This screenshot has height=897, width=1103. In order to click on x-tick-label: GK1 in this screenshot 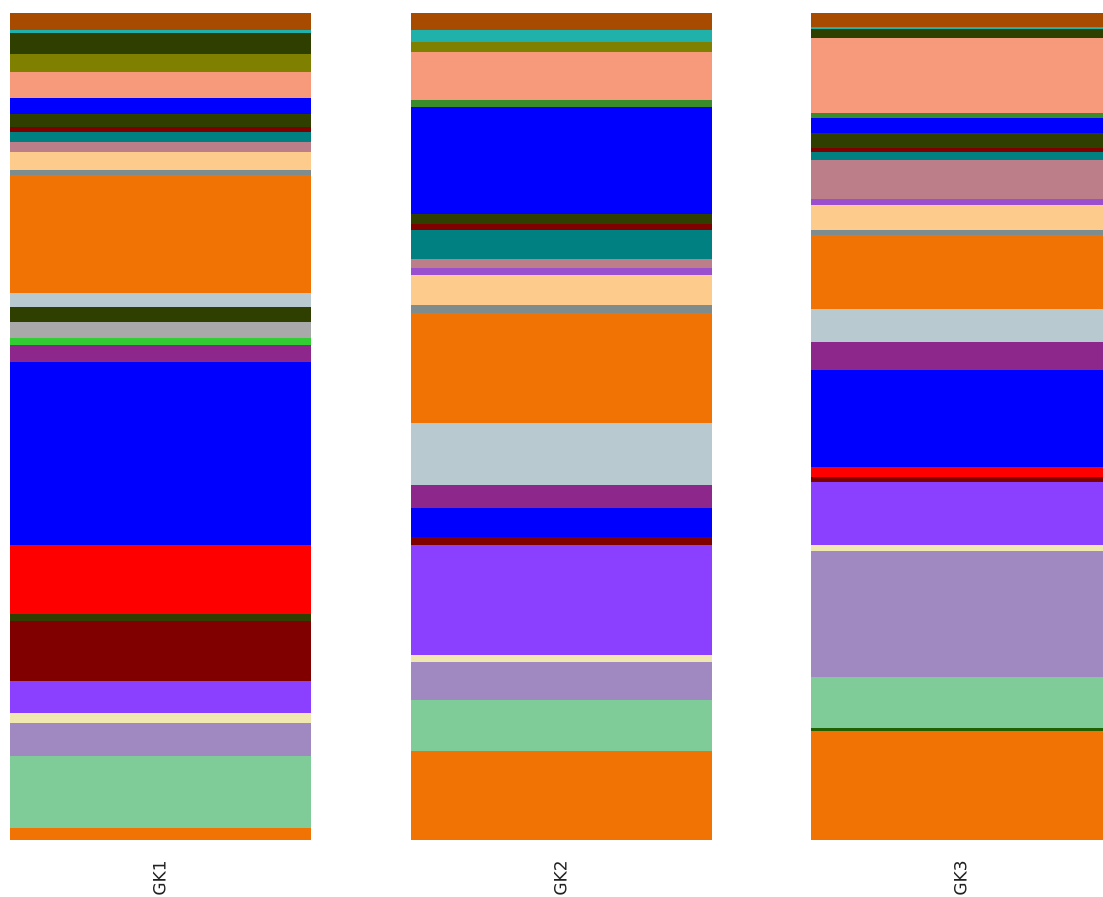, I will do `click(161, 877)`.